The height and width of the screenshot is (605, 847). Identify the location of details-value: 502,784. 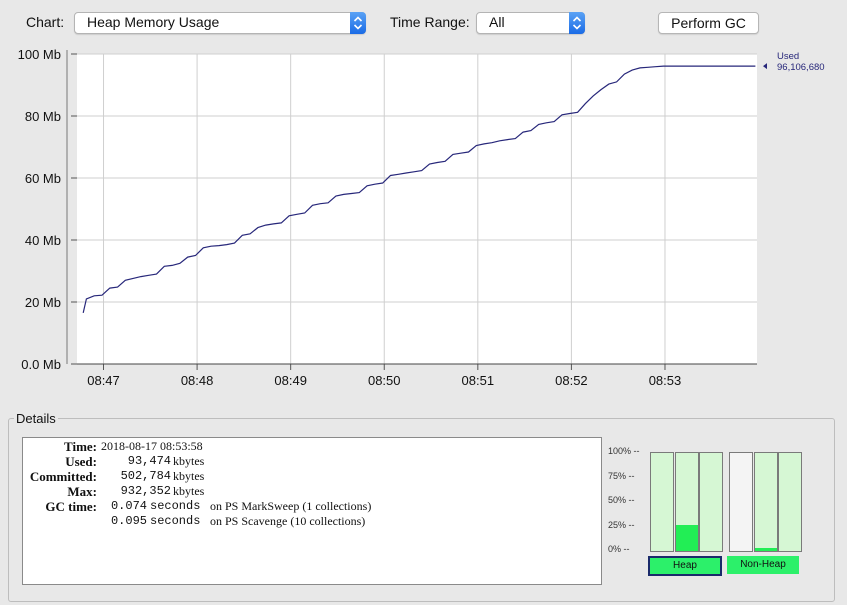
(145, 476).